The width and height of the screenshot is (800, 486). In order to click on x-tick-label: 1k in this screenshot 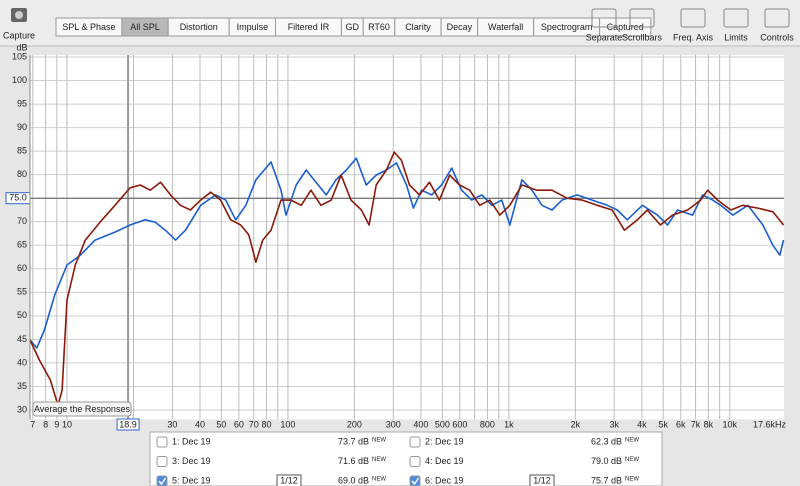, I will do `click(509, 424)`.